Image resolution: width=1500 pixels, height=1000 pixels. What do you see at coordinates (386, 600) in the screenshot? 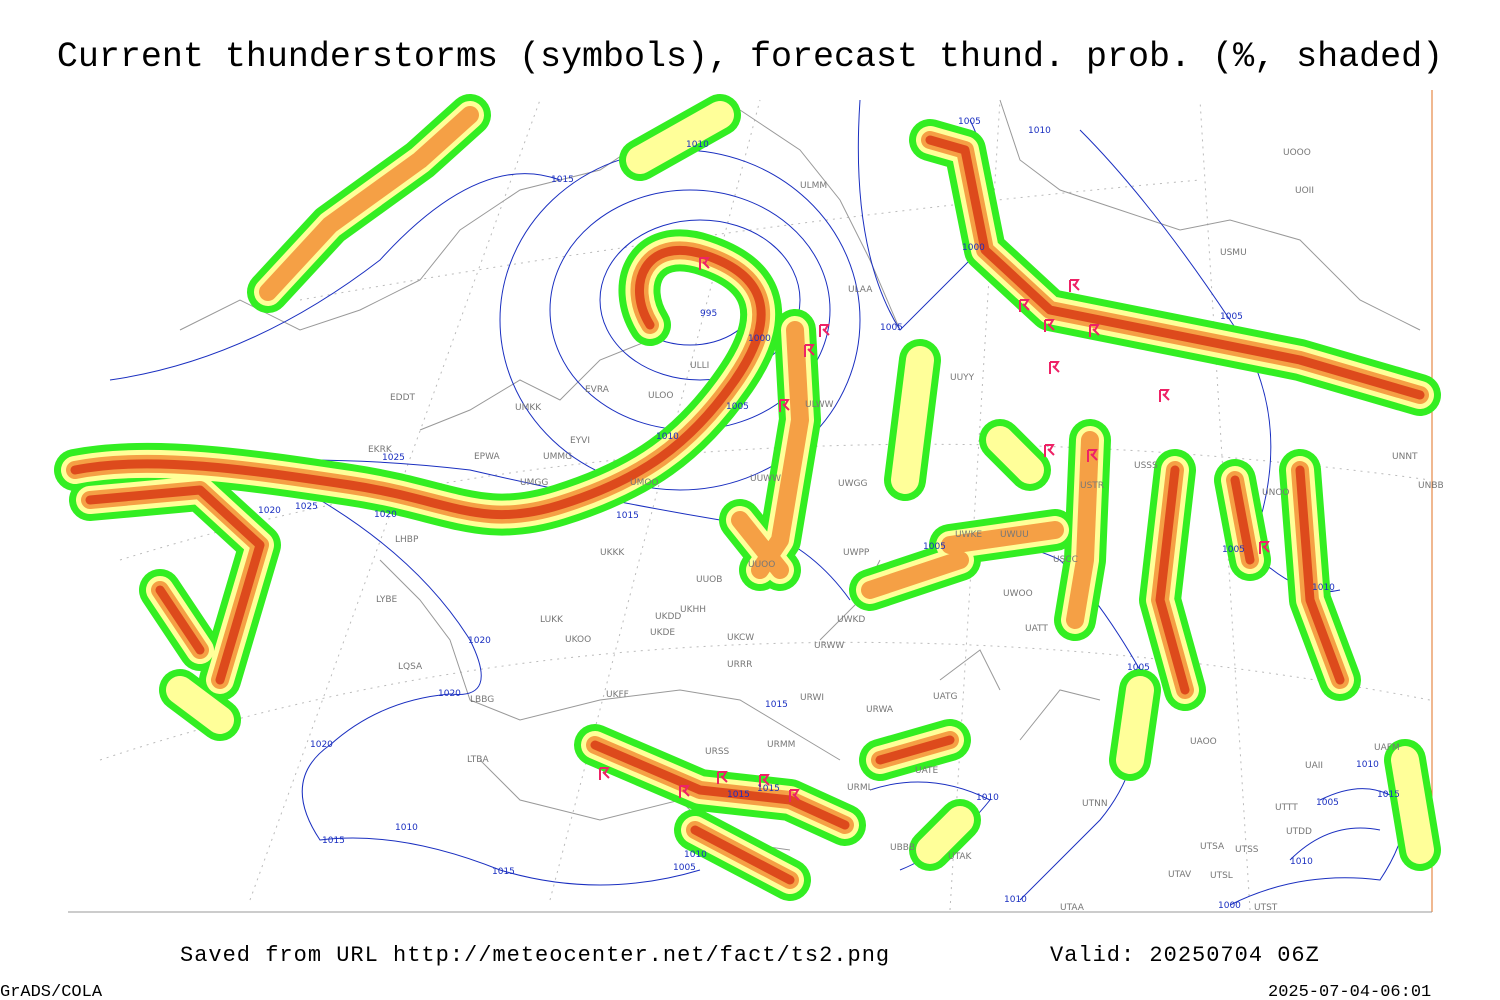
I see `station-label: LYBE` at bounding box center [386, 600].